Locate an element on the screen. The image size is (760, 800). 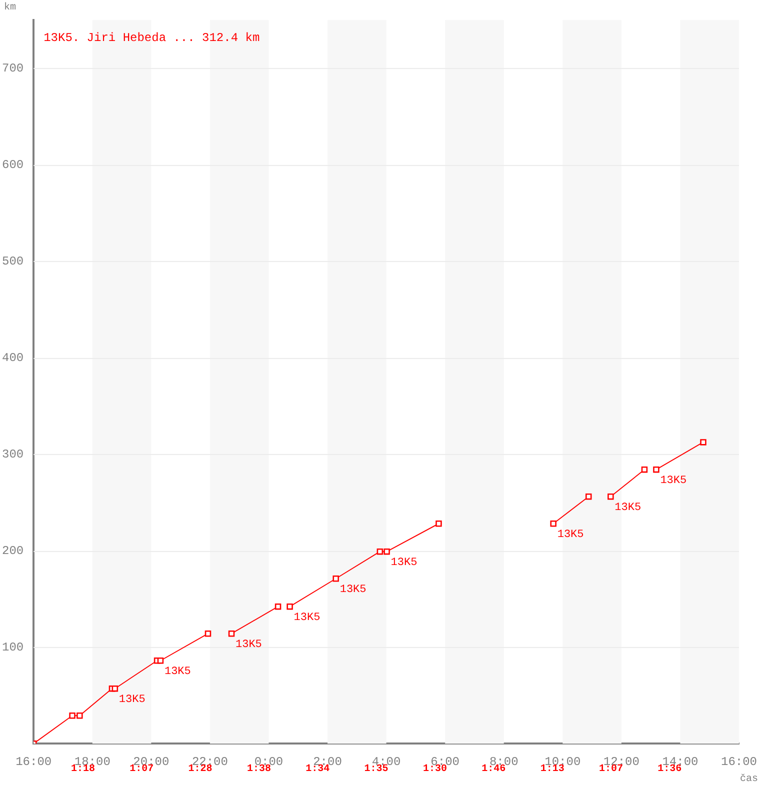
text: 1:30 is located at coordinates (434, 770).